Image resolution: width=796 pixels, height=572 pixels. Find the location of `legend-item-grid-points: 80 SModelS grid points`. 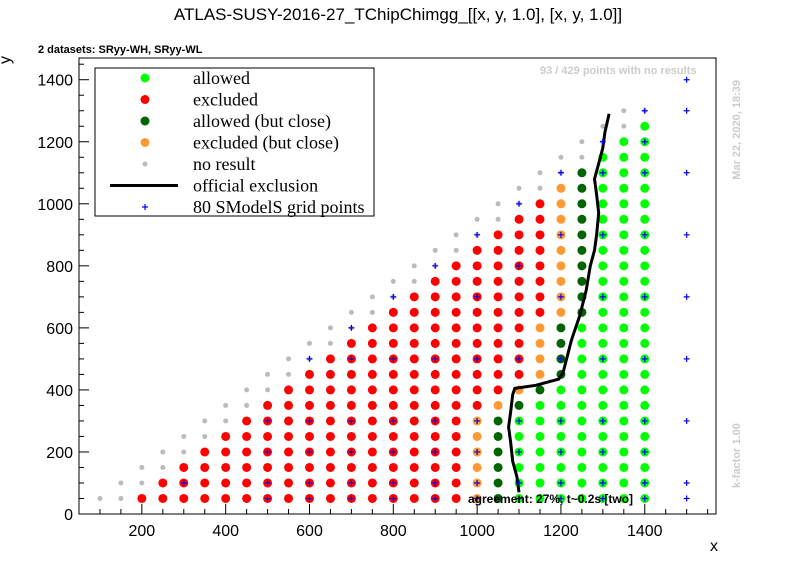

legend-item-grid-points: 80 SModelS grid points is located at coordinates (253, 207).